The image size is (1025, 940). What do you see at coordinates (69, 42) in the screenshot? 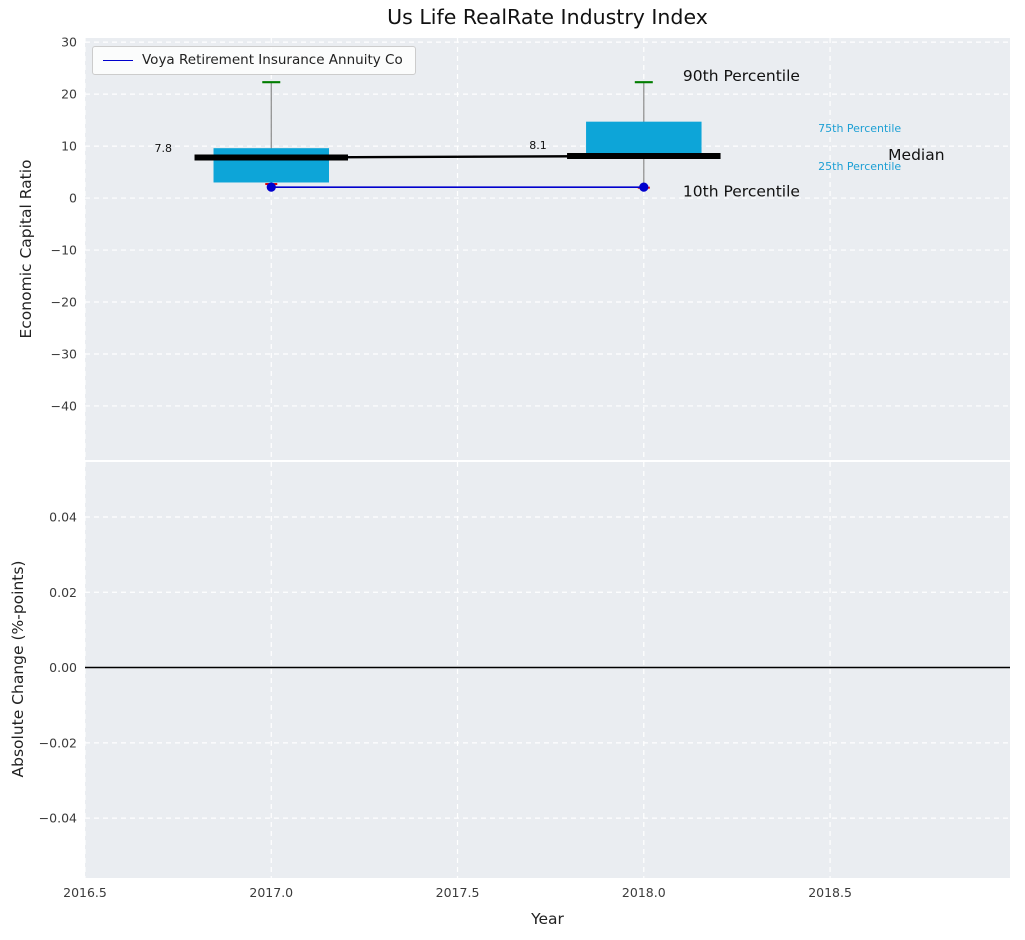
I see `y-tick-label: 30` at bounding box center [69, 42].